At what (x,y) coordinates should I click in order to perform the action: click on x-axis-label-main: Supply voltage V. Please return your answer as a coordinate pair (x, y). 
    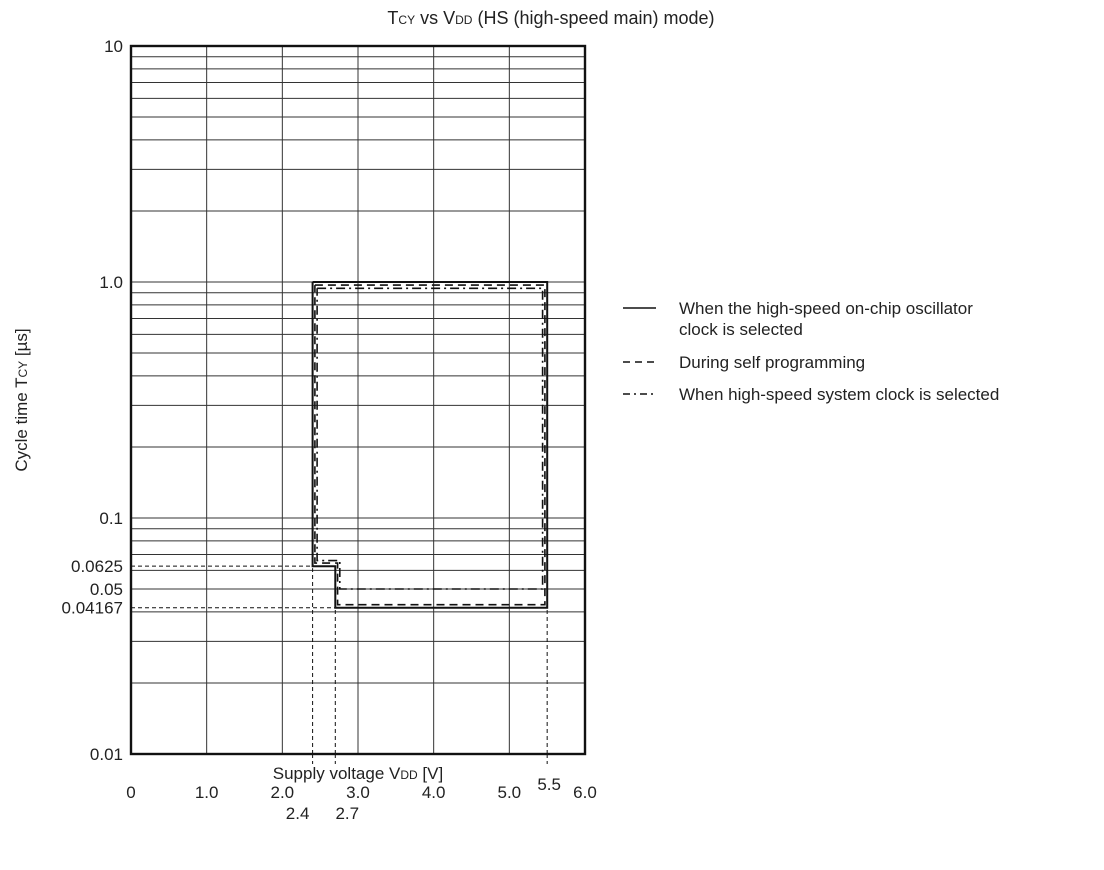
    Looking at the image, I should click on (337, 773).